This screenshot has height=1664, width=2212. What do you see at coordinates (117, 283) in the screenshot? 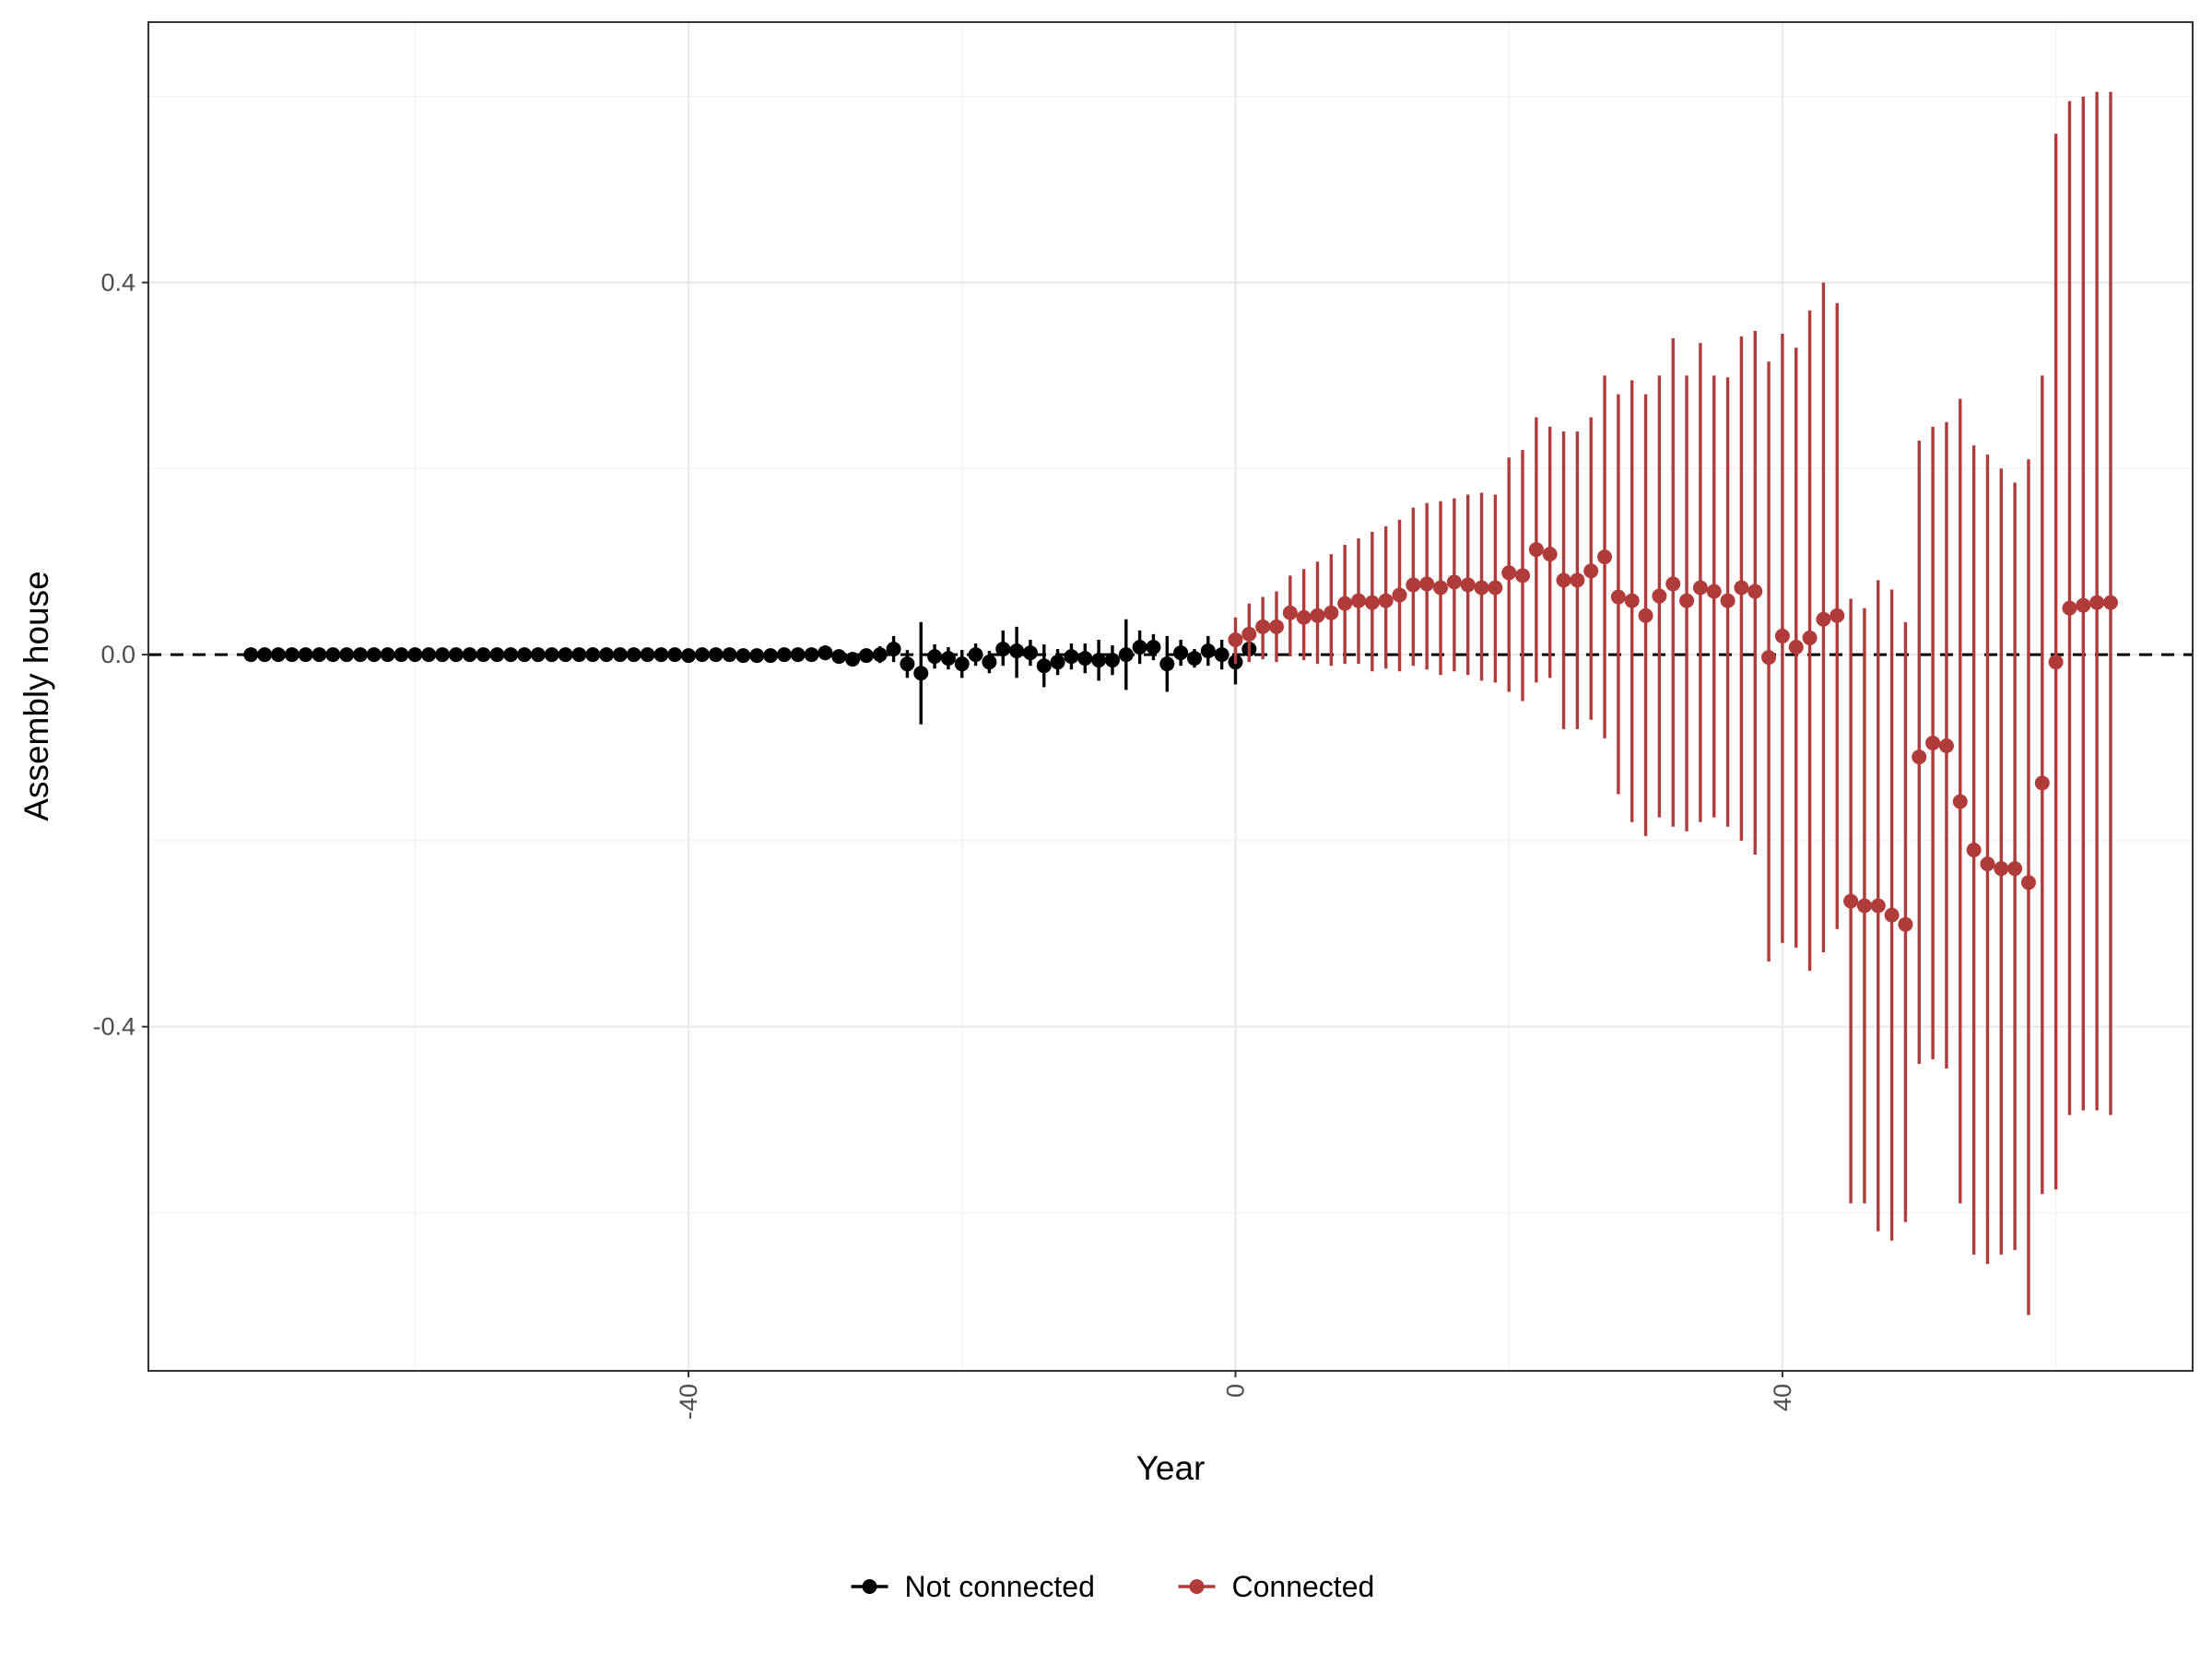
I see `y-tick-label: 0.4` at bounding box center [117, 283].